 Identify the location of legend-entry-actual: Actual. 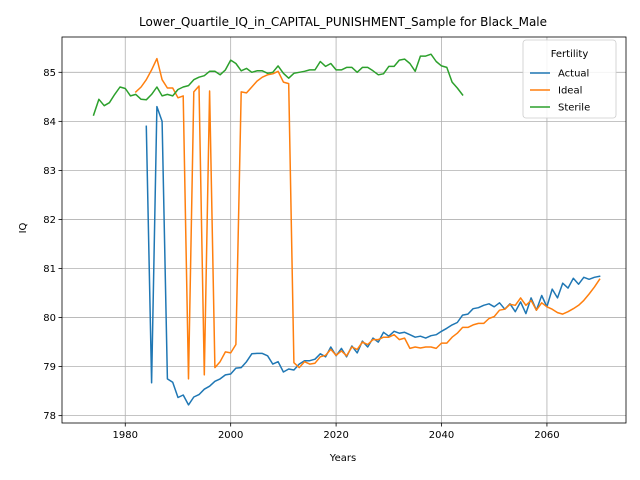
(573, 74).